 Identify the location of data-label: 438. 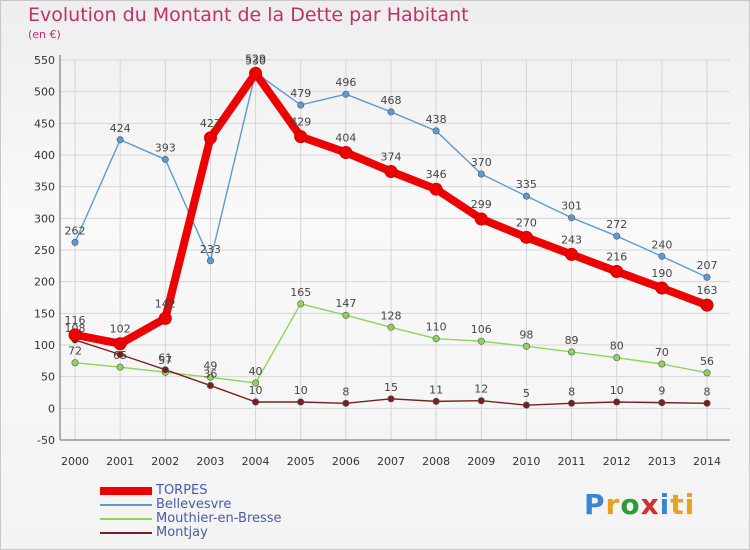
(436, 119).